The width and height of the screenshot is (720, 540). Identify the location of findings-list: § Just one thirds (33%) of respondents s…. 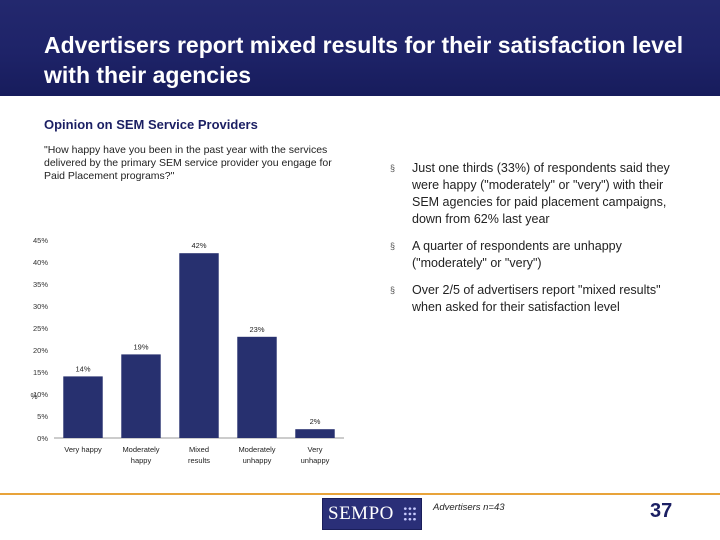
(535, 243).